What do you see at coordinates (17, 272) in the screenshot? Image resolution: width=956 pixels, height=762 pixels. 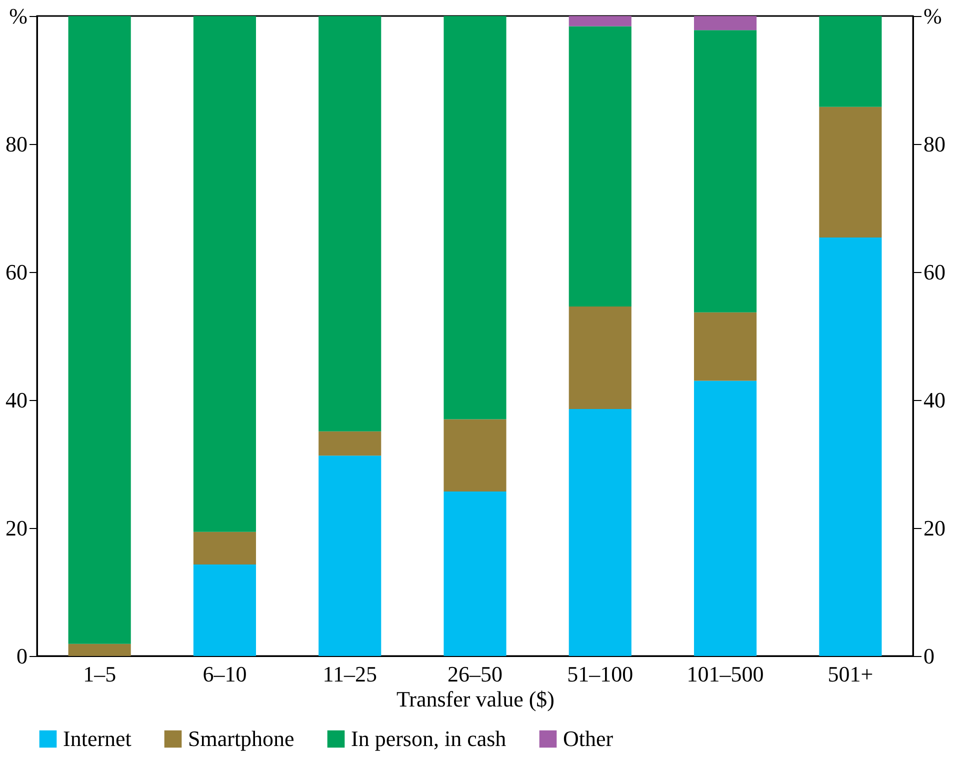 I see `y-tick-label: 60` at bounding box center [17, 272].